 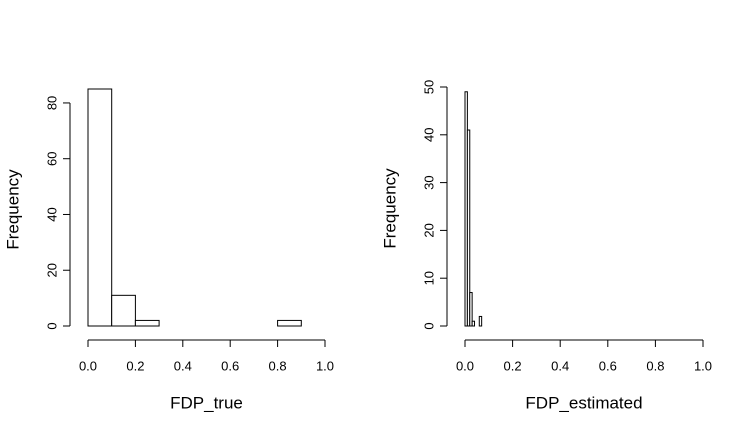 I want to click on y-tick-label: 50, so click(x=428, y=87).